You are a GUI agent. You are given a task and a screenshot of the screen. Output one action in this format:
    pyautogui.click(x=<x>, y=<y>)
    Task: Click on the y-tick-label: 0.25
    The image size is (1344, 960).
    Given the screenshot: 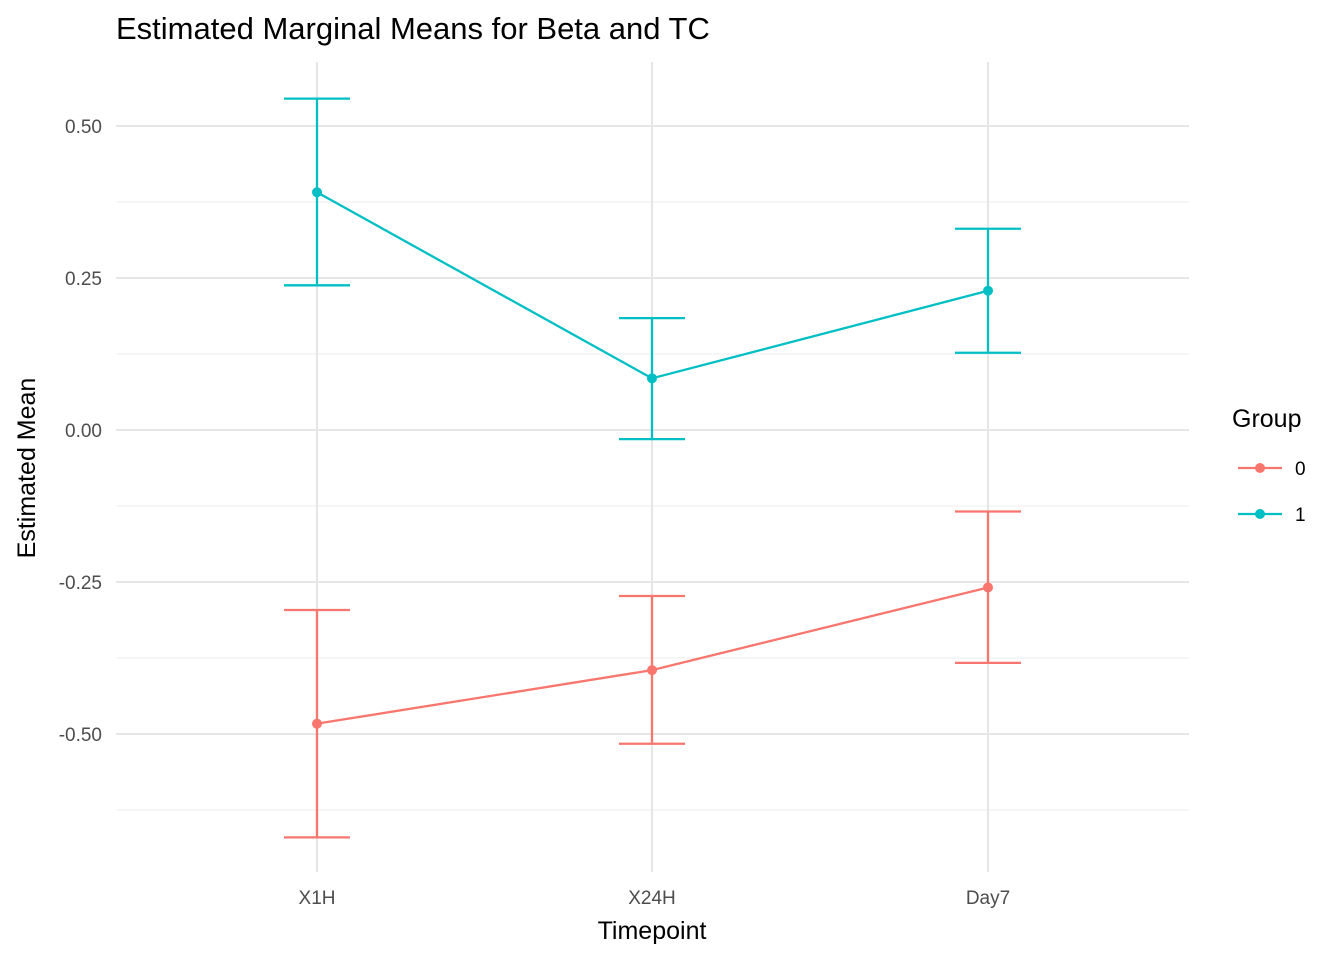 What is the action you would take?
    pyautogui.click(x=83, y=279)
    